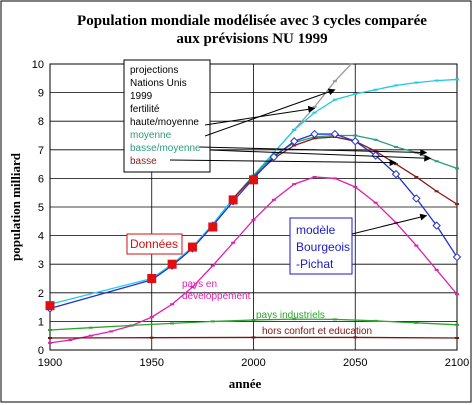 Image resolution: width=474 pixels, height=405 pixels. What do you see at coordinates (50, 363) in the screenshot?
I see `x-tick-label: 1900` at bounding box center [50, 363].